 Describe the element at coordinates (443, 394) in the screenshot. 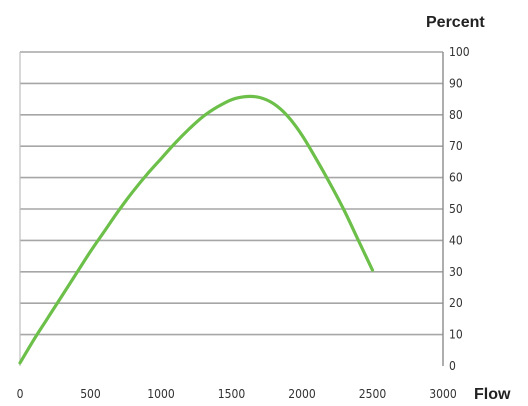

I see `x-tick-label-3000: 3000` at that location.